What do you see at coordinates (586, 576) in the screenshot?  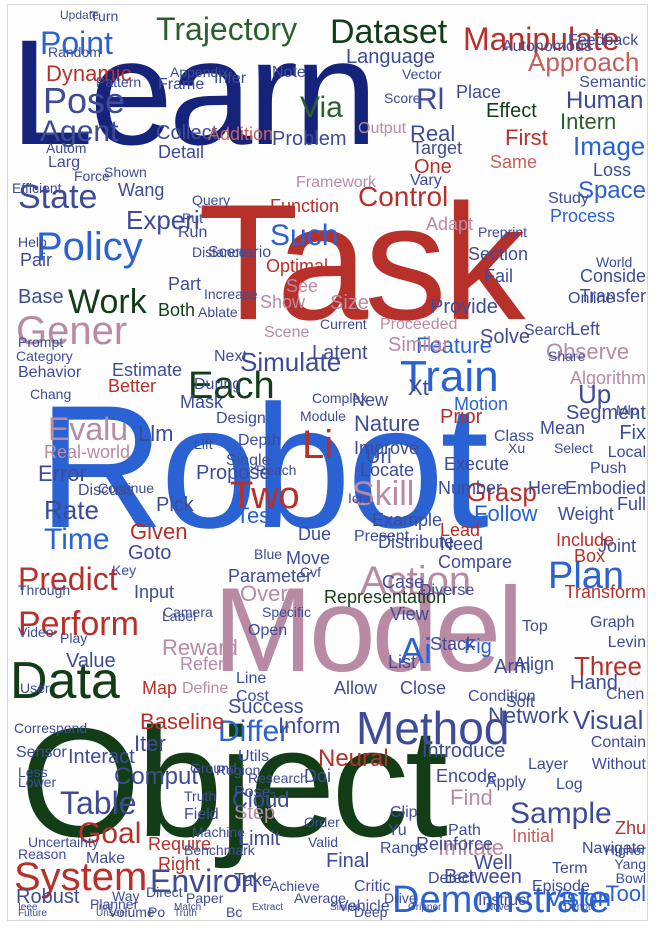 I see `cloud-word: Plan` at bounding box center [586, 576].